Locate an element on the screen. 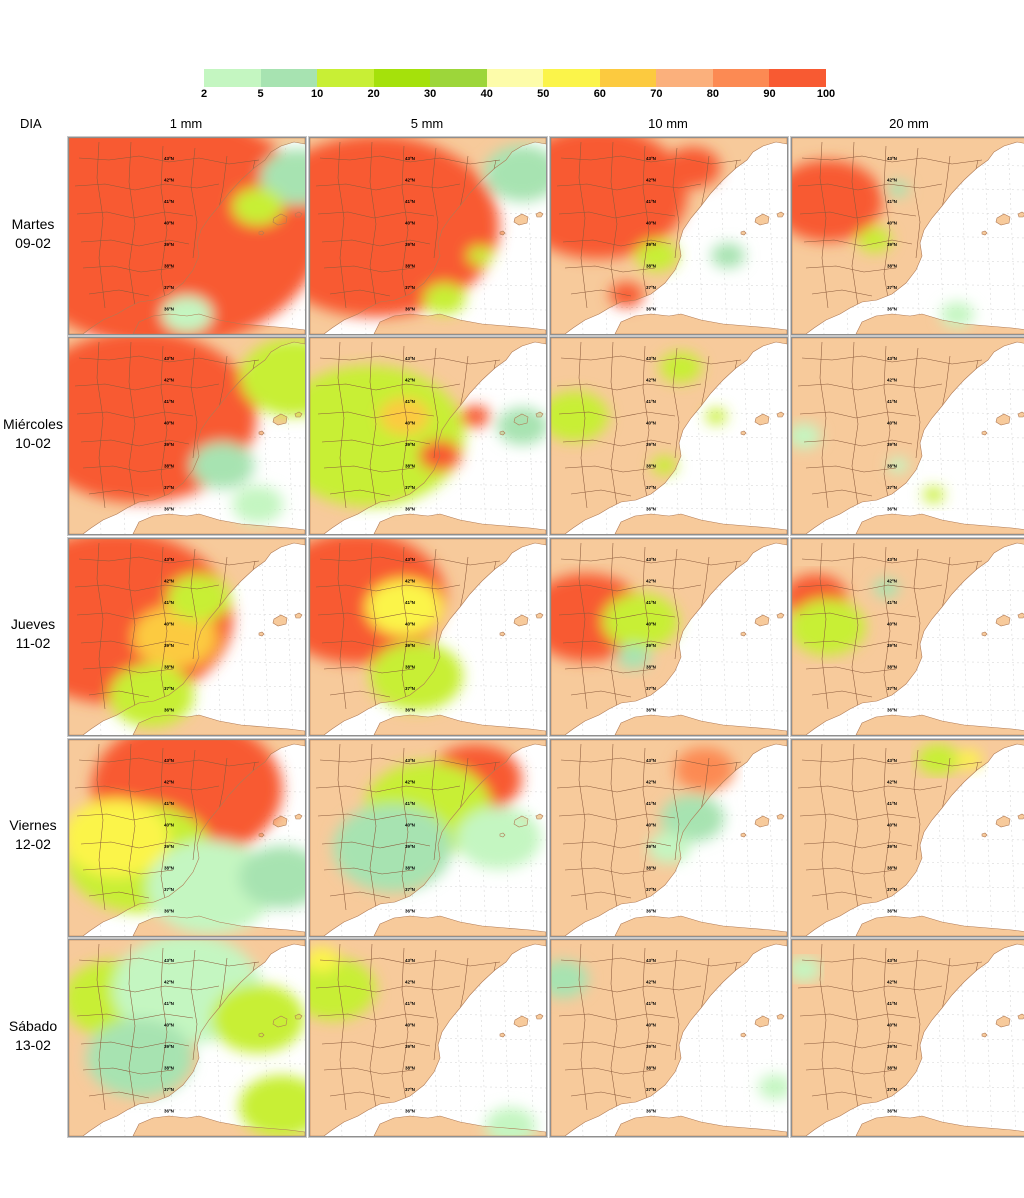  land-area is located at coordinates (908, 637).